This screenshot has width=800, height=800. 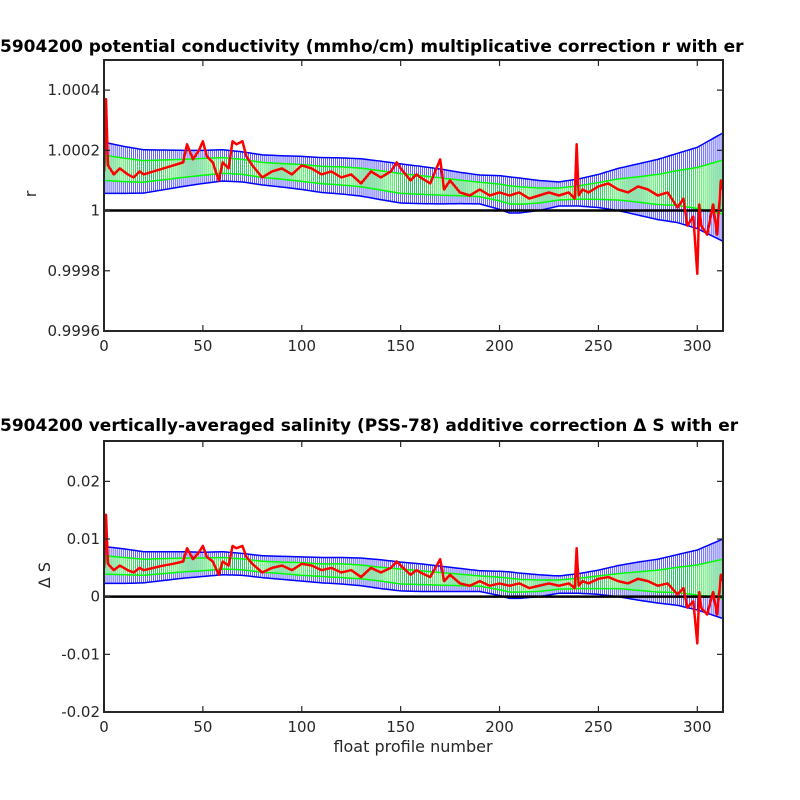 I want to click on y-tick-label: 0.02, so click(x=83, y=481).